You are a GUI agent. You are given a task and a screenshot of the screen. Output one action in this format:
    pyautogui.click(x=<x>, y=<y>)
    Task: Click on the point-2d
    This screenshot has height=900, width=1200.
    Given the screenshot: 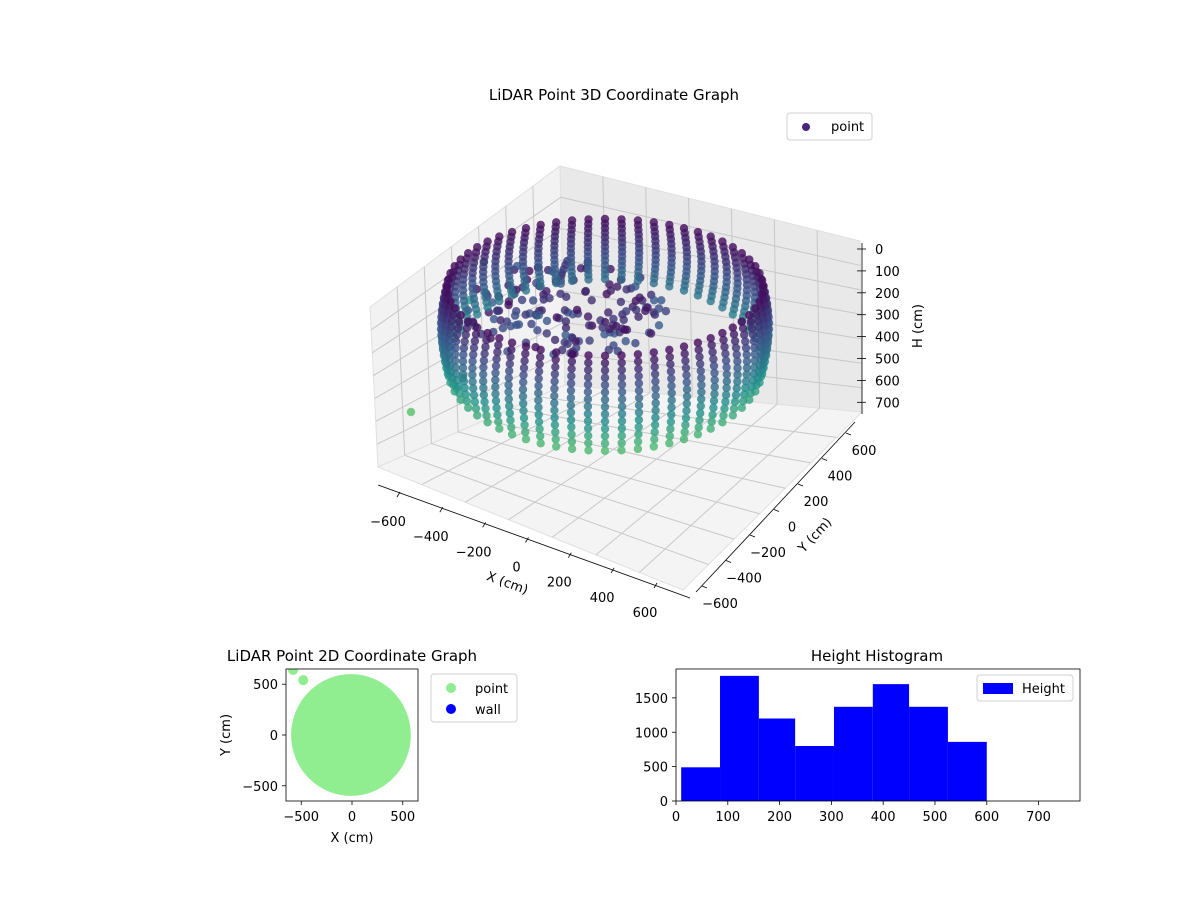 What is the action you would take?
    pyautogui.click(x=293, y=672)
    